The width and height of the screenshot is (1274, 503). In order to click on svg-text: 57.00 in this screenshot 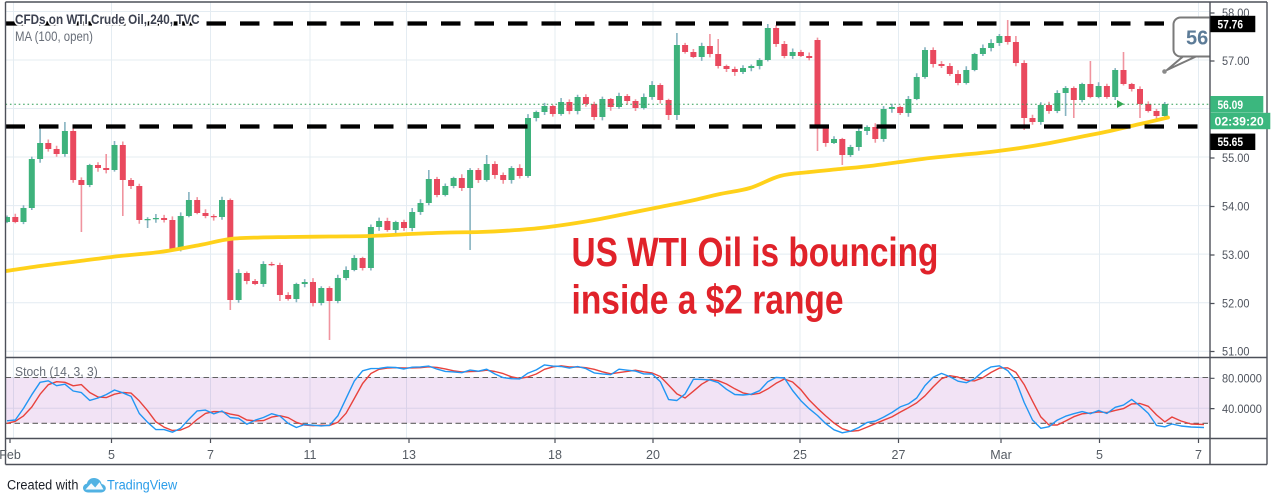, I will do `click(1235, 62)`.